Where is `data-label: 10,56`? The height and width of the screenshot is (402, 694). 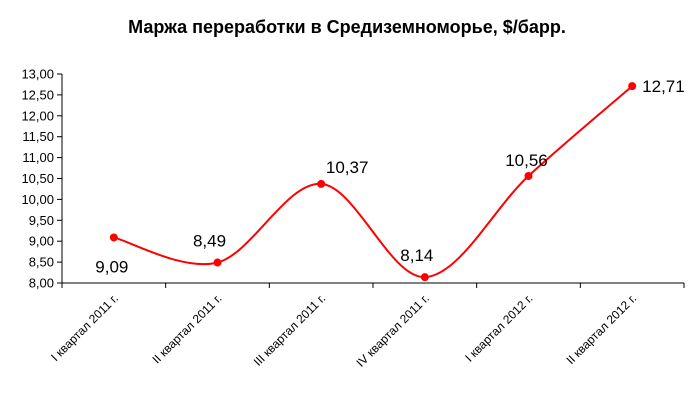 data-label: 10,56 is located at coordinates (526, 160).